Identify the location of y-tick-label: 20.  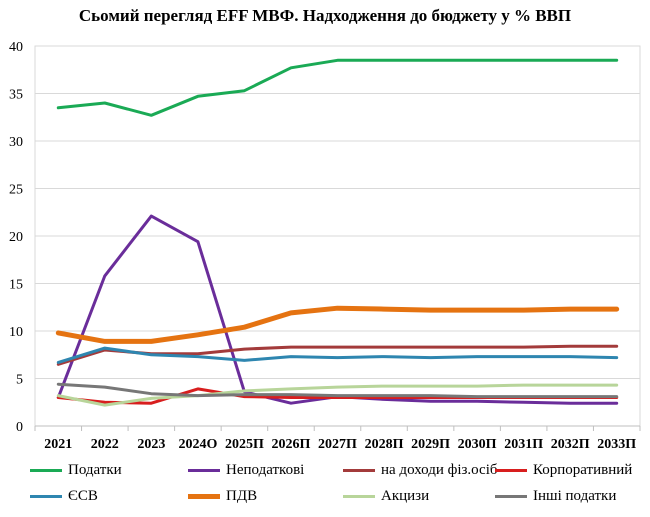
(16, 237).